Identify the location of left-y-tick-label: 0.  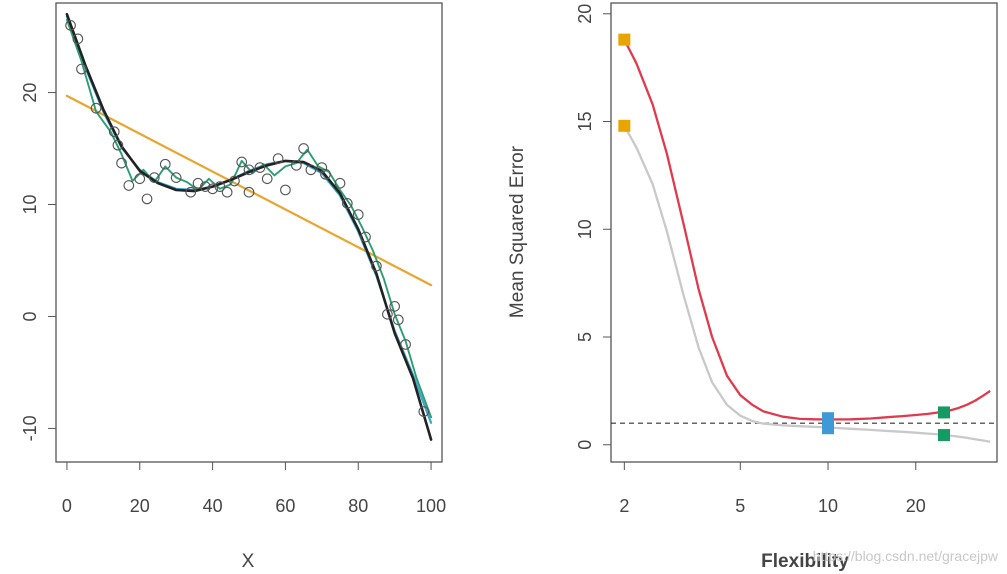
(30, 316).